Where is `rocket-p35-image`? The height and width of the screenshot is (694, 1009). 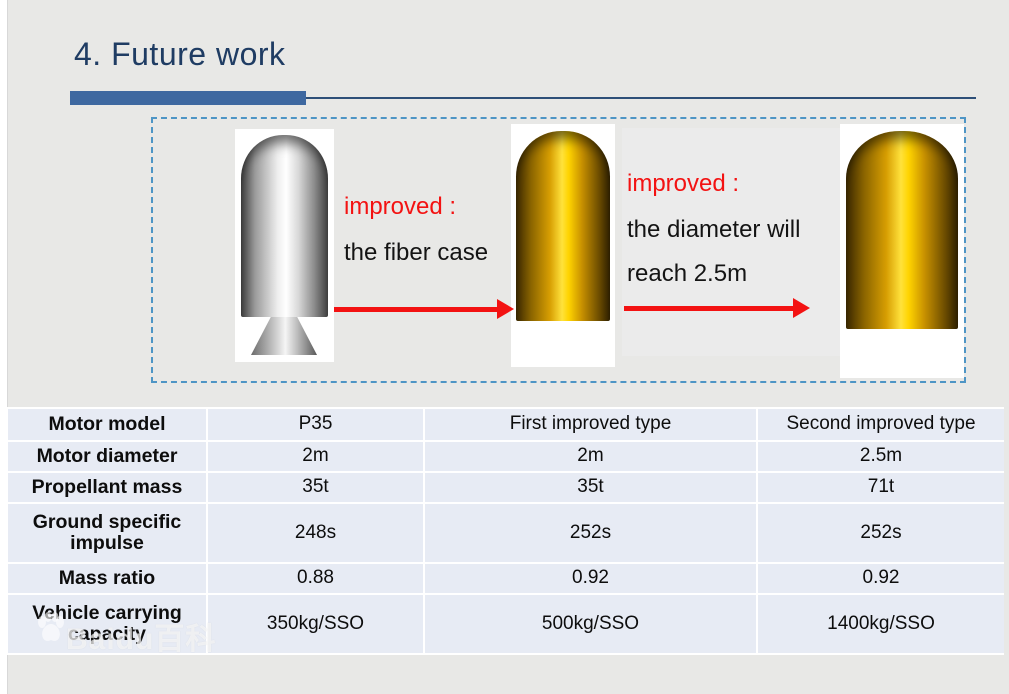 rocket-p35-image is located at coordinates (284, 245).